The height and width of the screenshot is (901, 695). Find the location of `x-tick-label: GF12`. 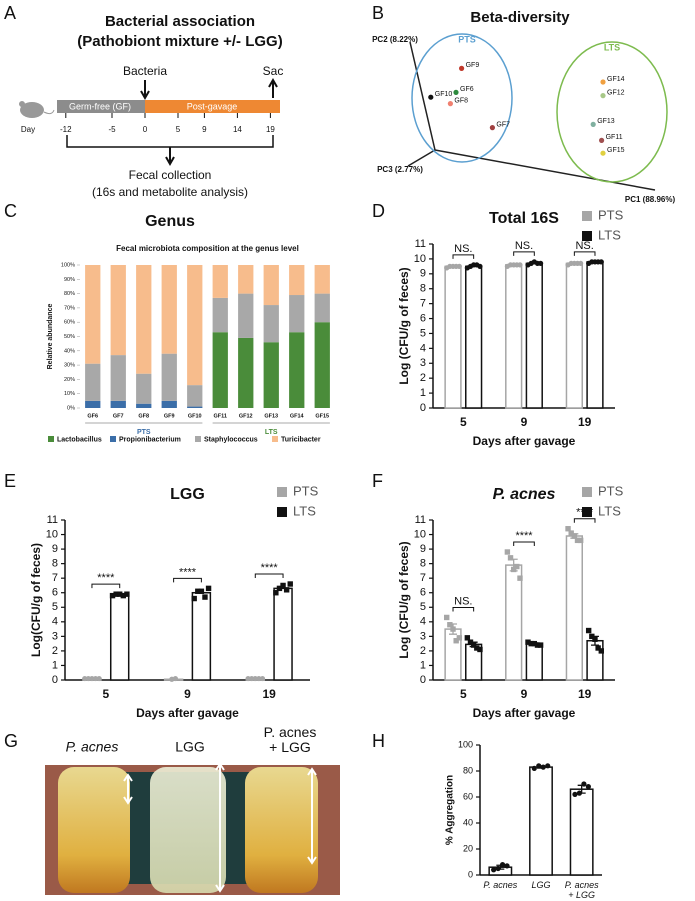

x-tick-label: GF12 is located at coordinates (246, 416).